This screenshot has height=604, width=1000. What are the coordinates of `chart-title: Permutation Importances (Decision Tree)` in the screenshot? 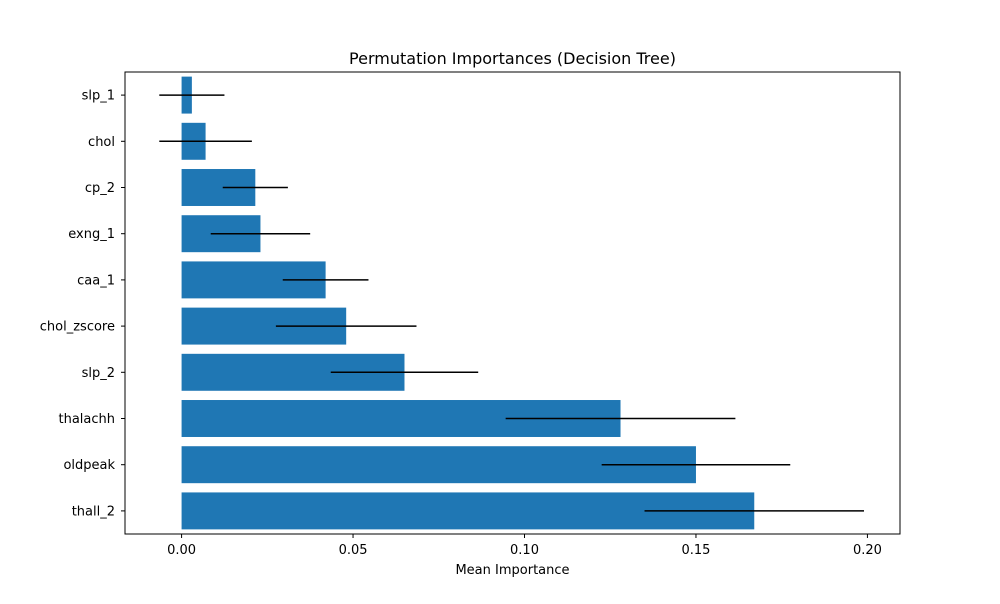 It's located at (512, 58).